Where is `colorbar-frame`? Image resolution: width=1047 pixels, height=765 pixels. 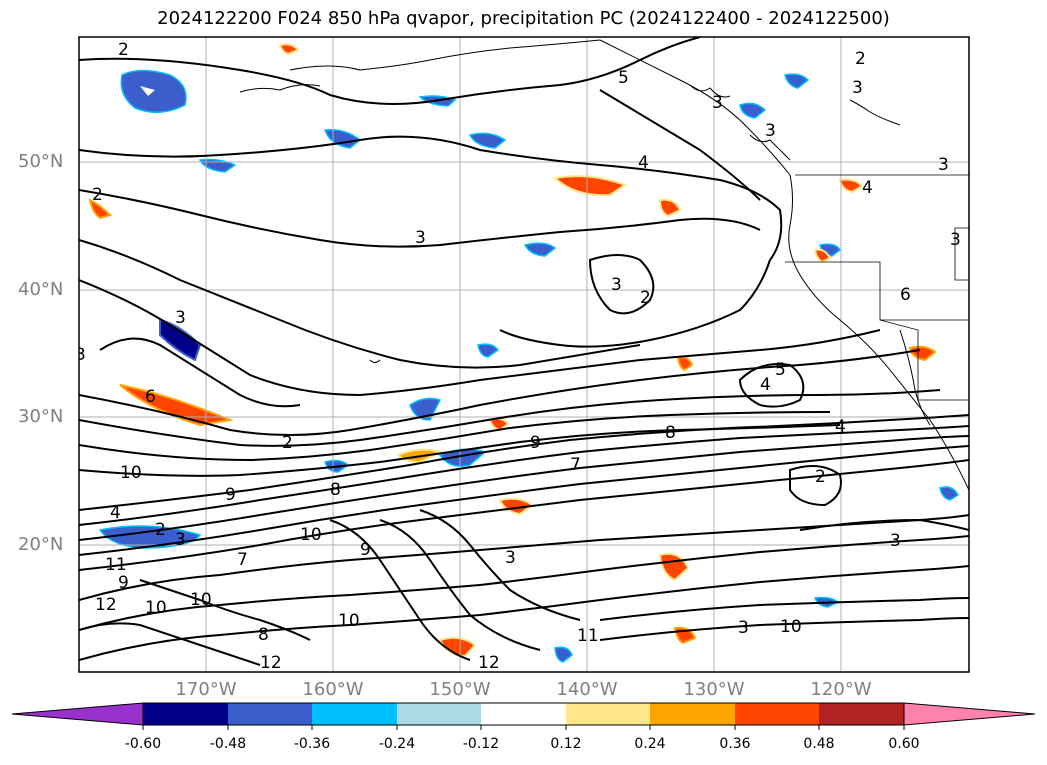
colorbar-frame is located at coordinates (523, 714).